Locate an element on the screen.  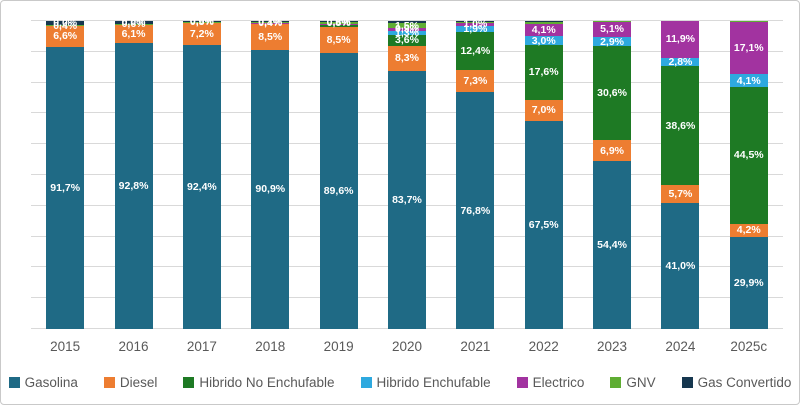
bar-segment-hibrido_no_enchufable: 30,6% is located at coordinates (612, 93).